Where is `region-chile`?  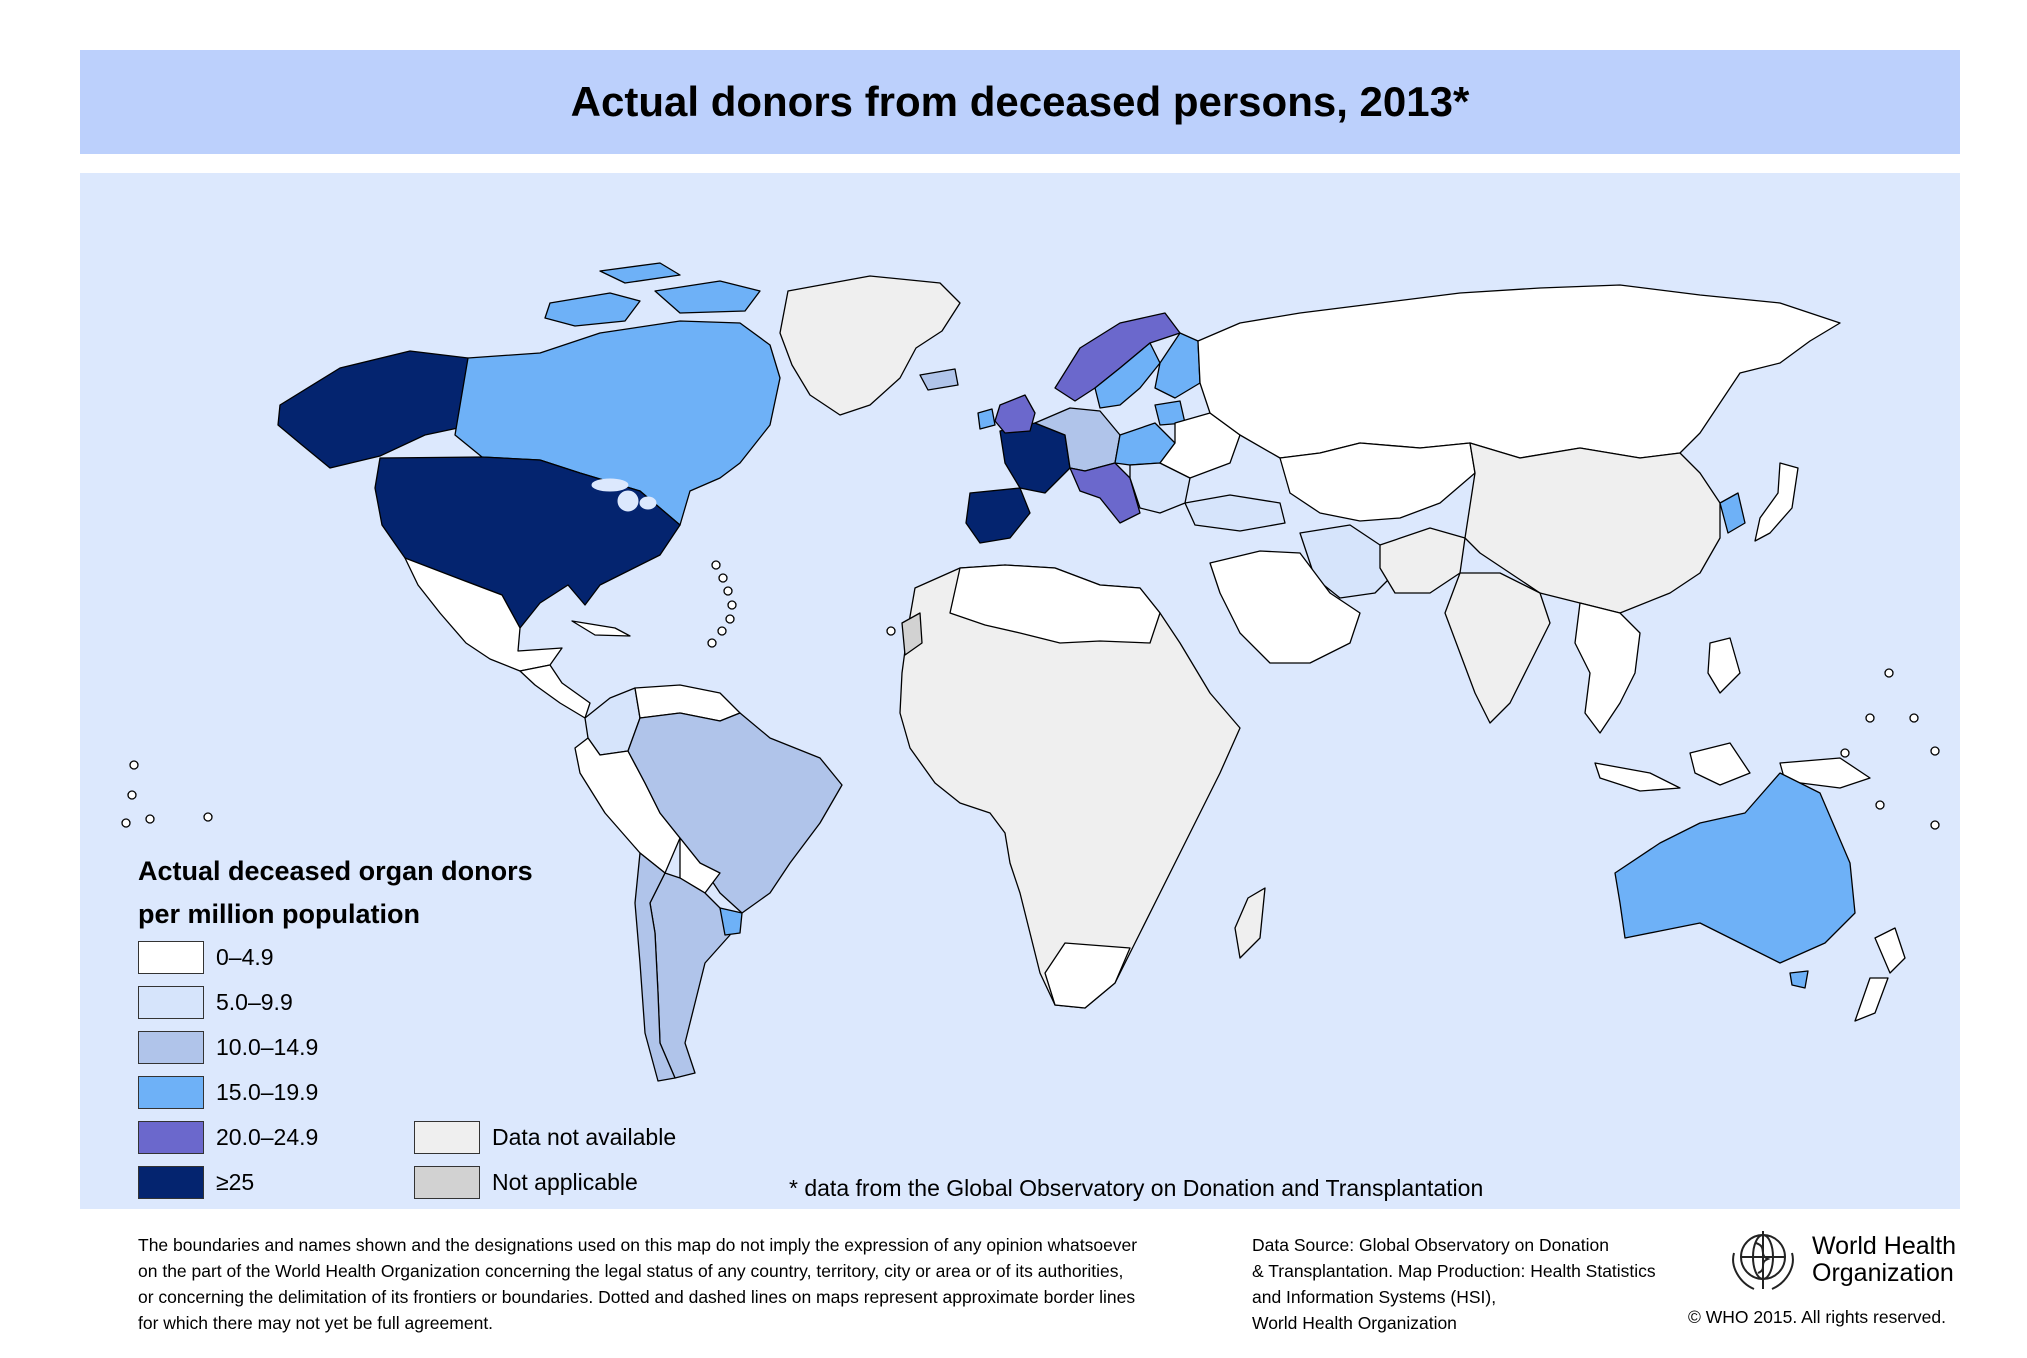 region-chile is located at coordinates (655, 967).